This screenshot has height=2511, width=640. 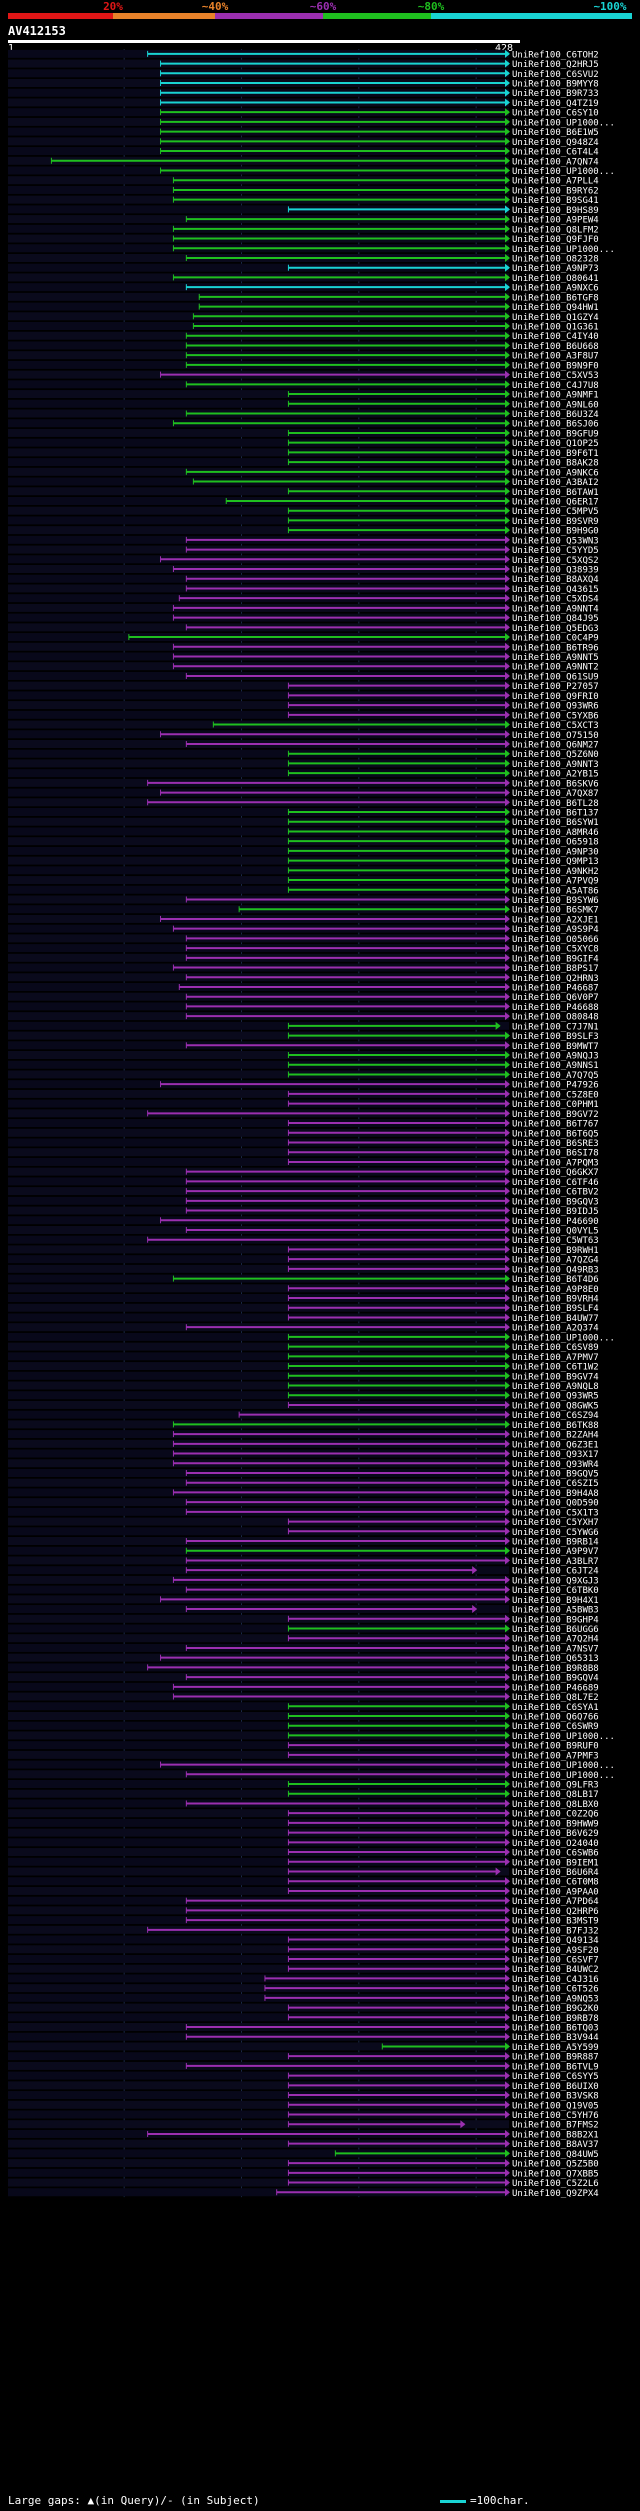 I want to click on hit-label: UniRef100_B8B2X1, so click(x=555, y=2135).